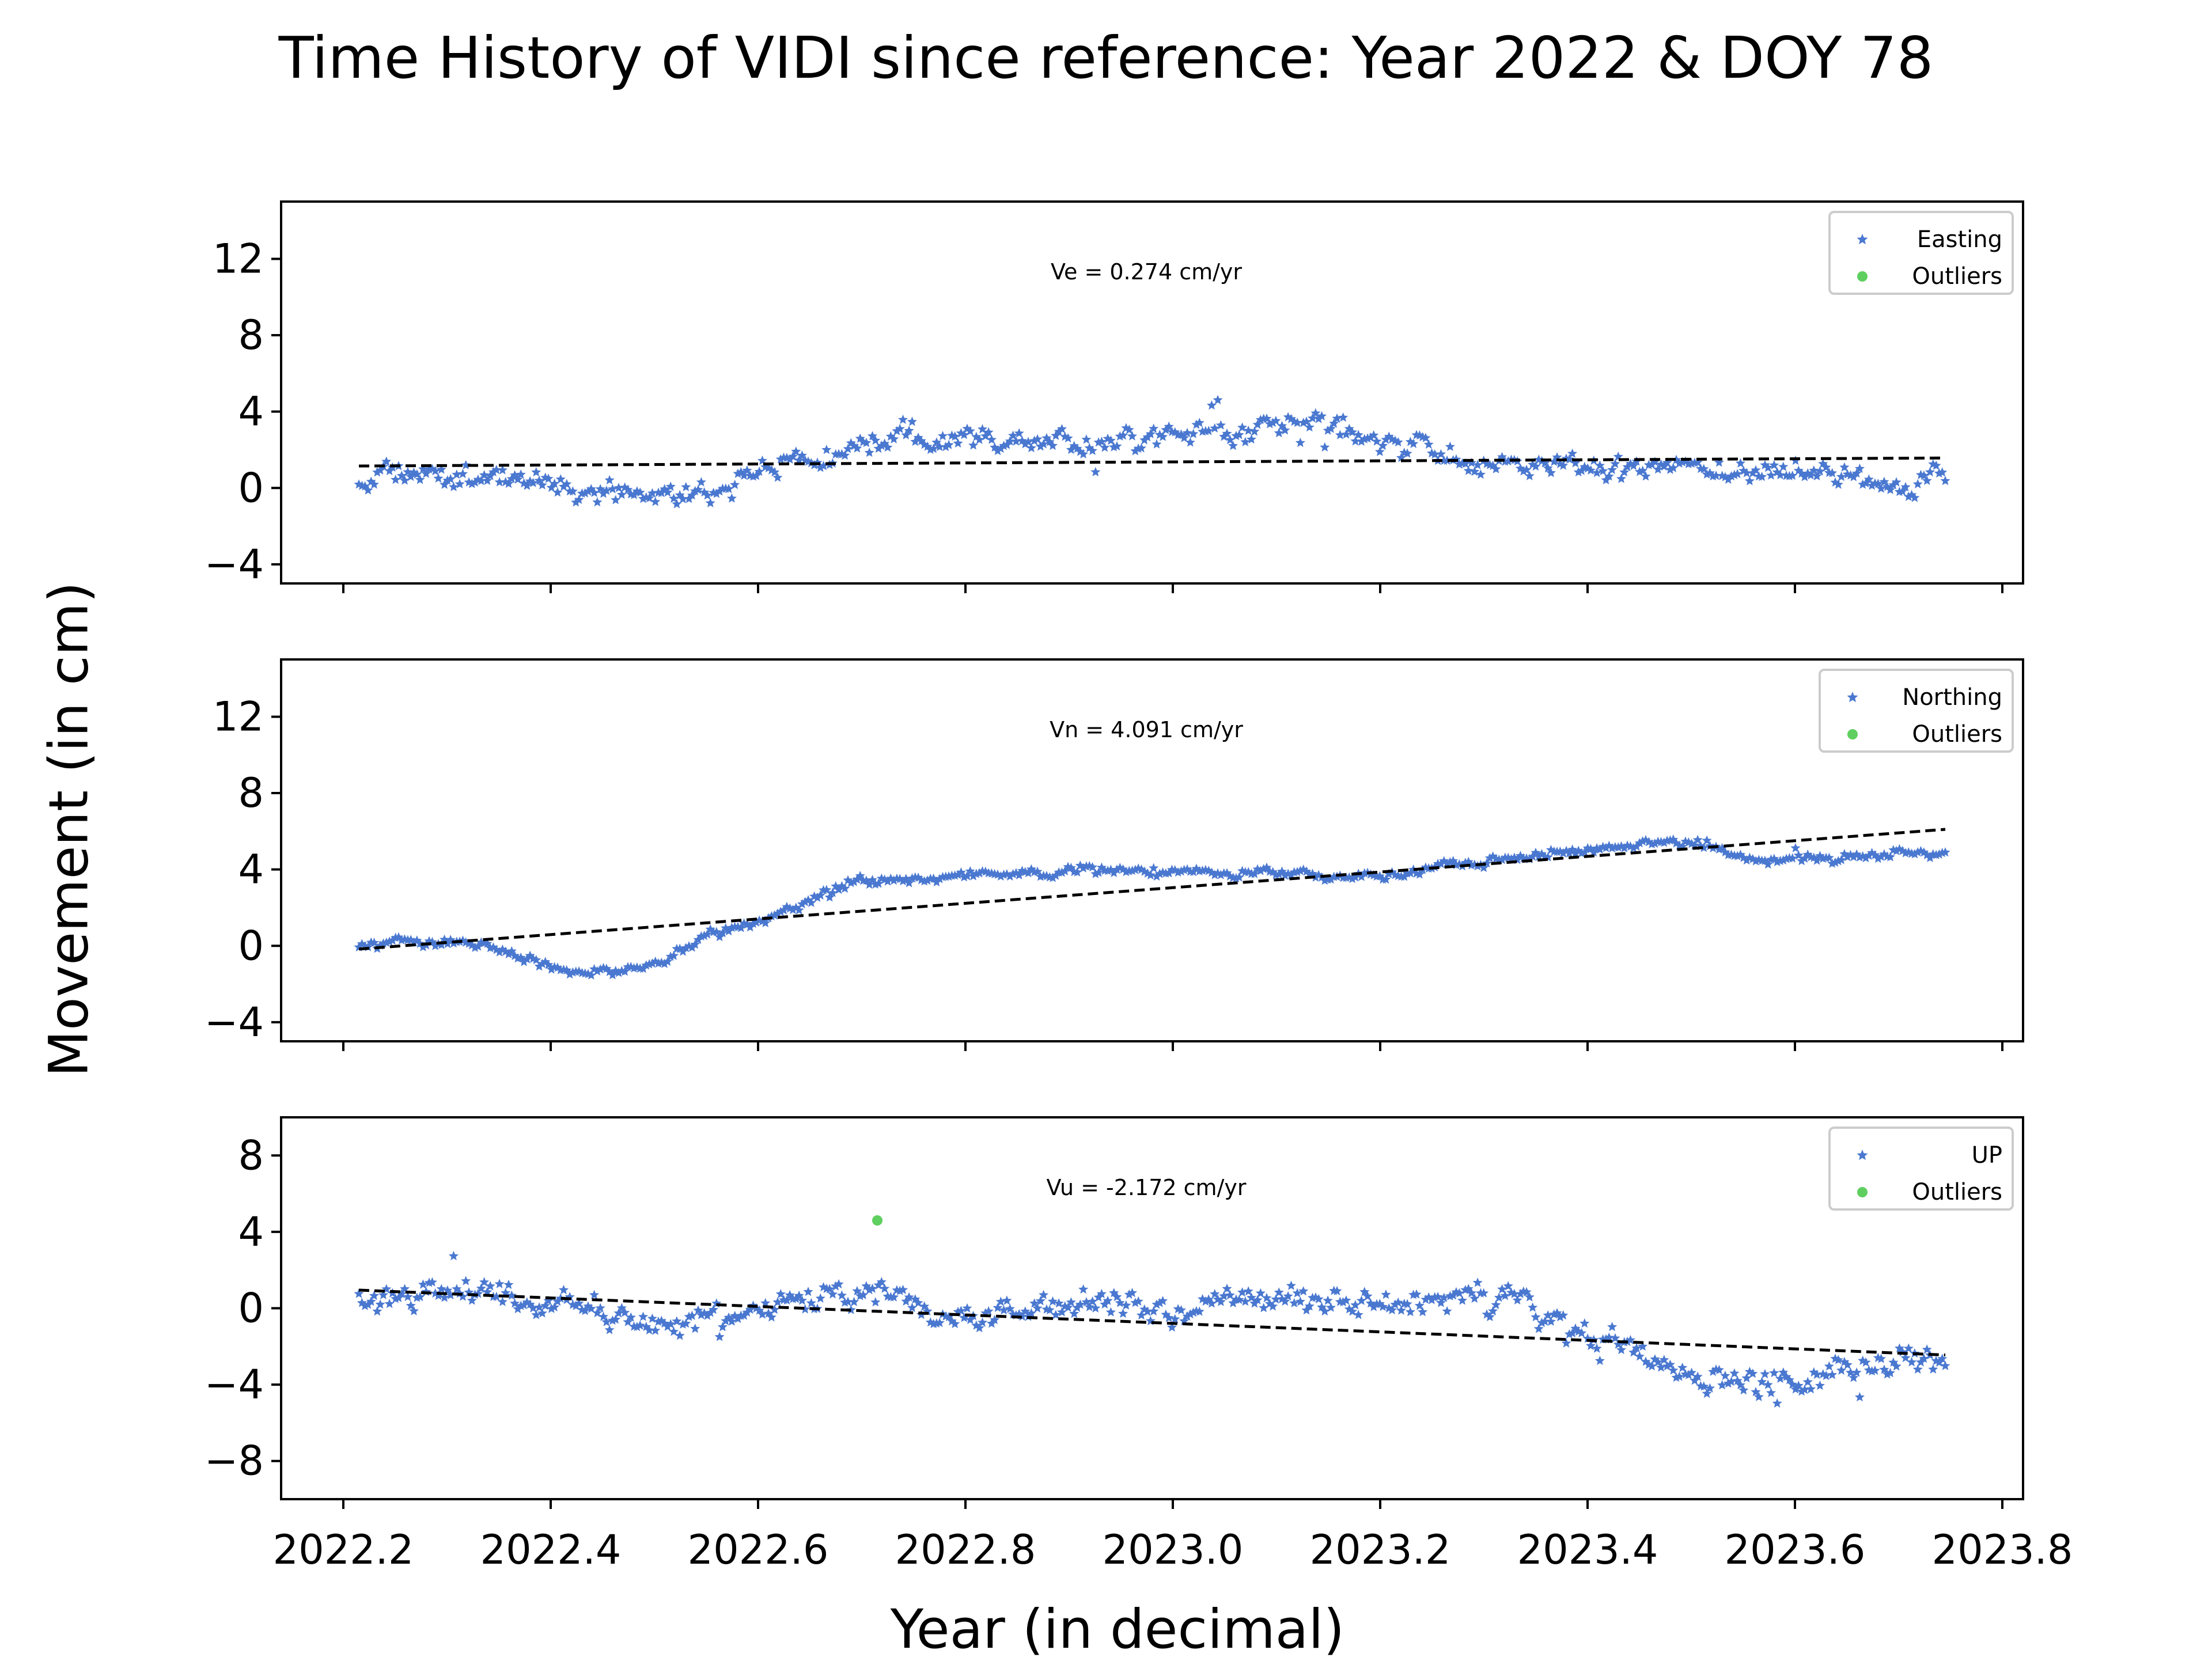  Describe the element at coordinates (251, 793) in the screenshot. I see `y-tick-label: 8` at that location.